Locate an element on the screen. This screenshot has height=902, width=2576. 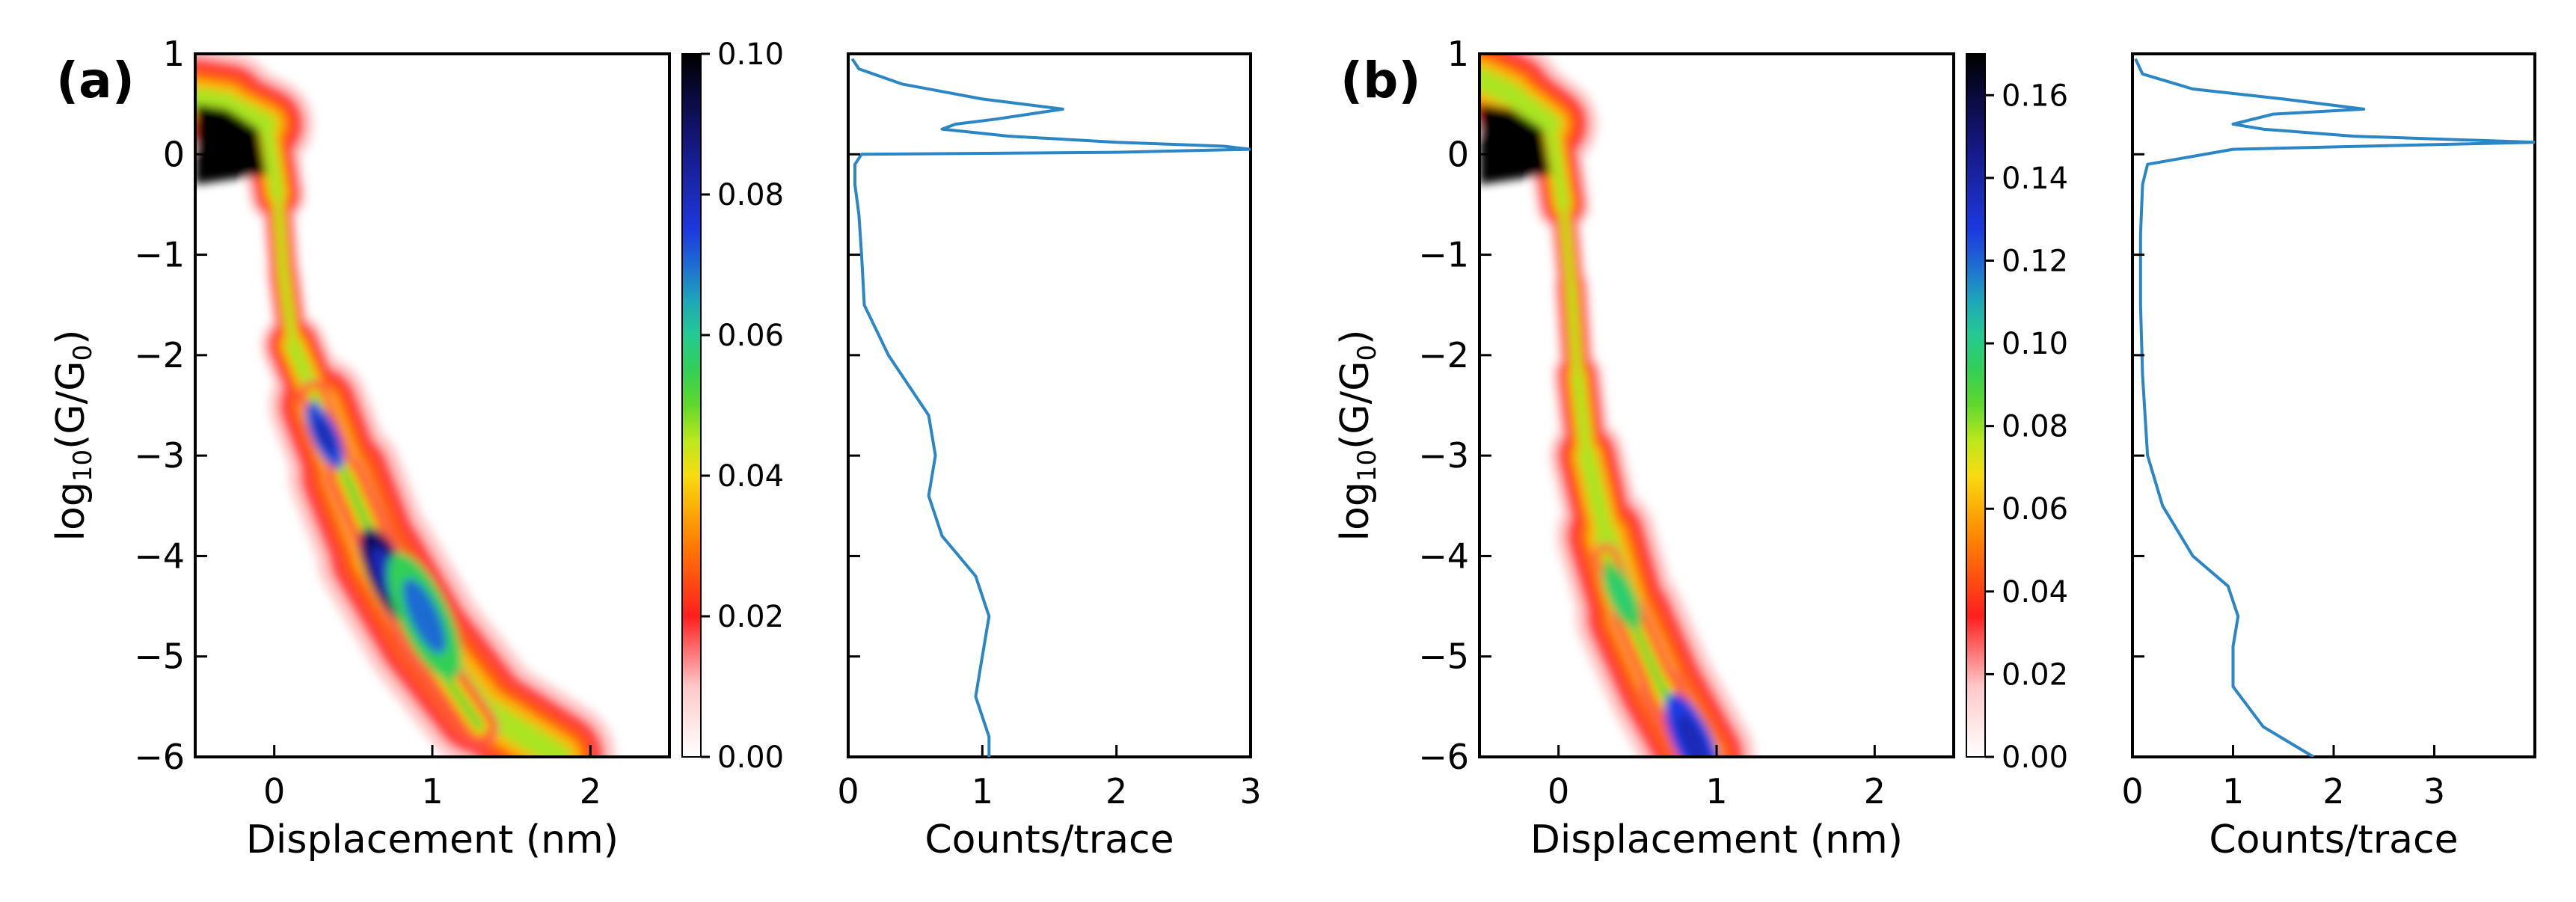
colorbar-tick-label: 0.12 is located at coordinates (2035, 261).